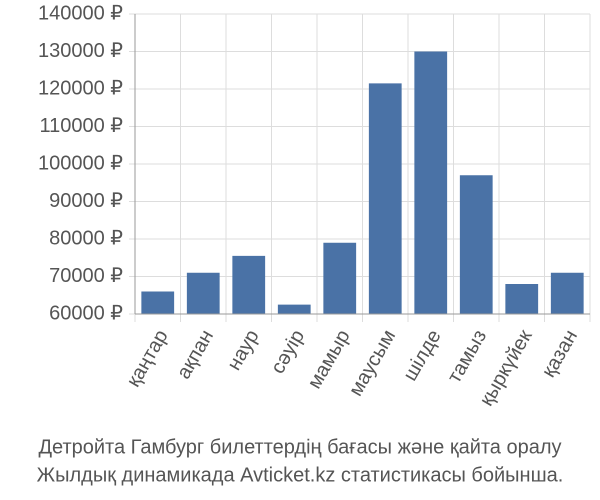  What do you see at coordinates (86, 238) in the screenshot?
I see `y-tick-label: 80000 ₽` at bounding box center [86, 238].